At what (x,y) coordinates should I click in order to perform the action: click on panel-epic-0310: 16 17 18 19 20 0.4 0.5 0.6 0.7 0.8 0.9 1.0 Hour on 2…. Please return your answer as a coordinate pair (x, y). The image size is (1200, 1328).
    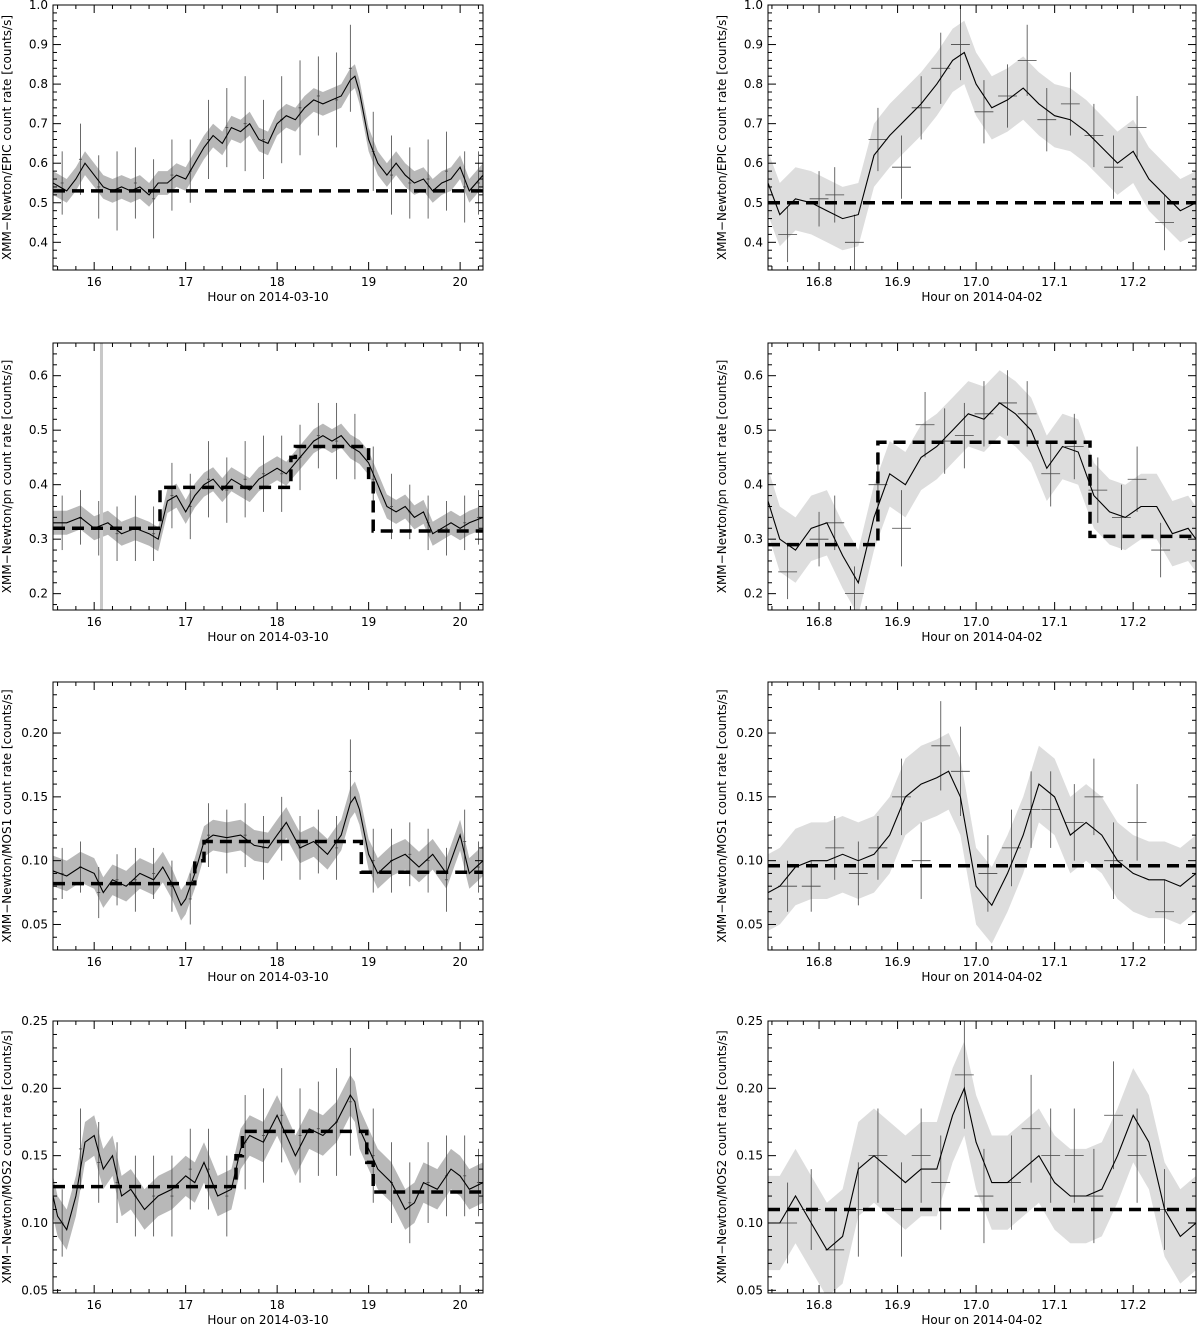
    Looking at the image, I should click on (242, 152).